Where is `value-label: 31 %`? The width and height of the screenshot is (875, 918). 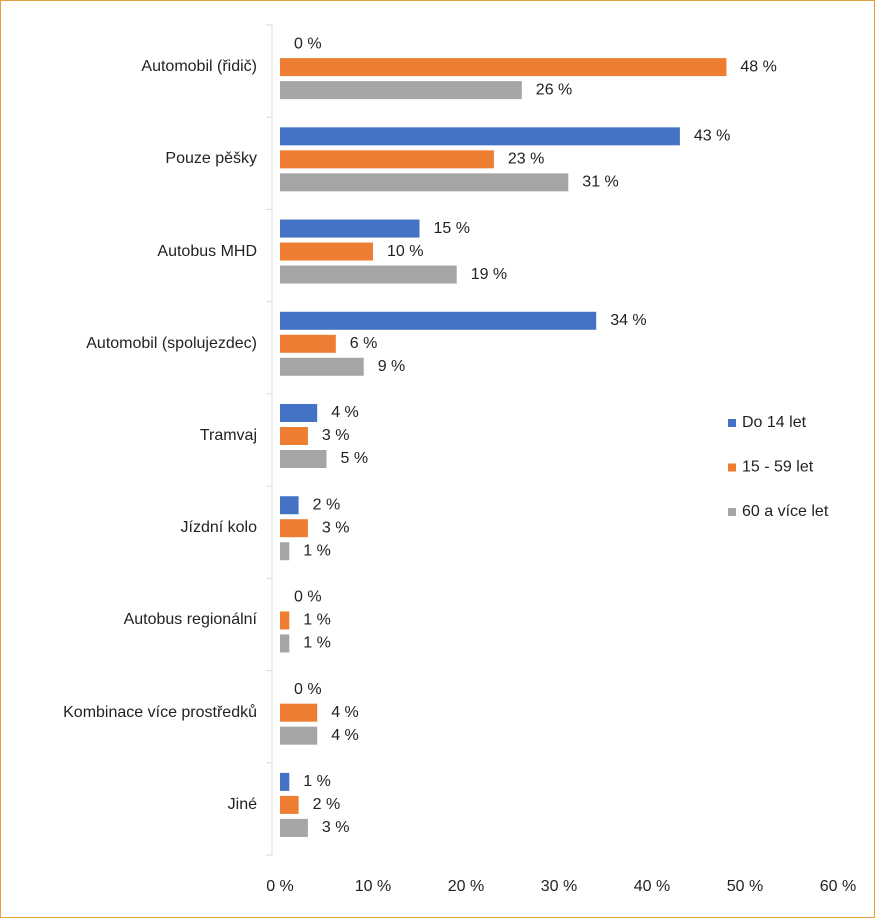
value-label: 31 % is located at coordinates (600, 182).